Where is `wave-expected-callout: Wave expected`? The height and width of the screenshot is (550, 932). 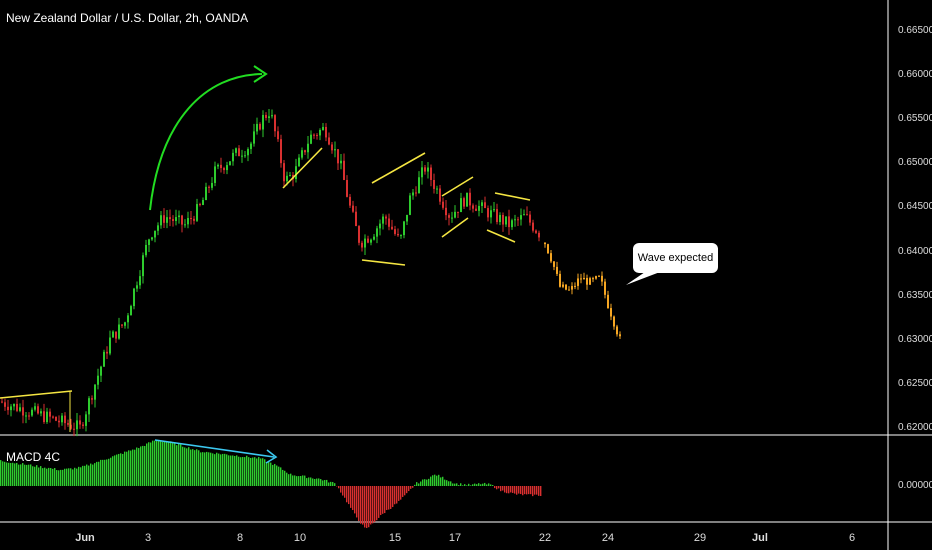 wave-expected-callout: Wave expected is located at coordinates (675, 258).